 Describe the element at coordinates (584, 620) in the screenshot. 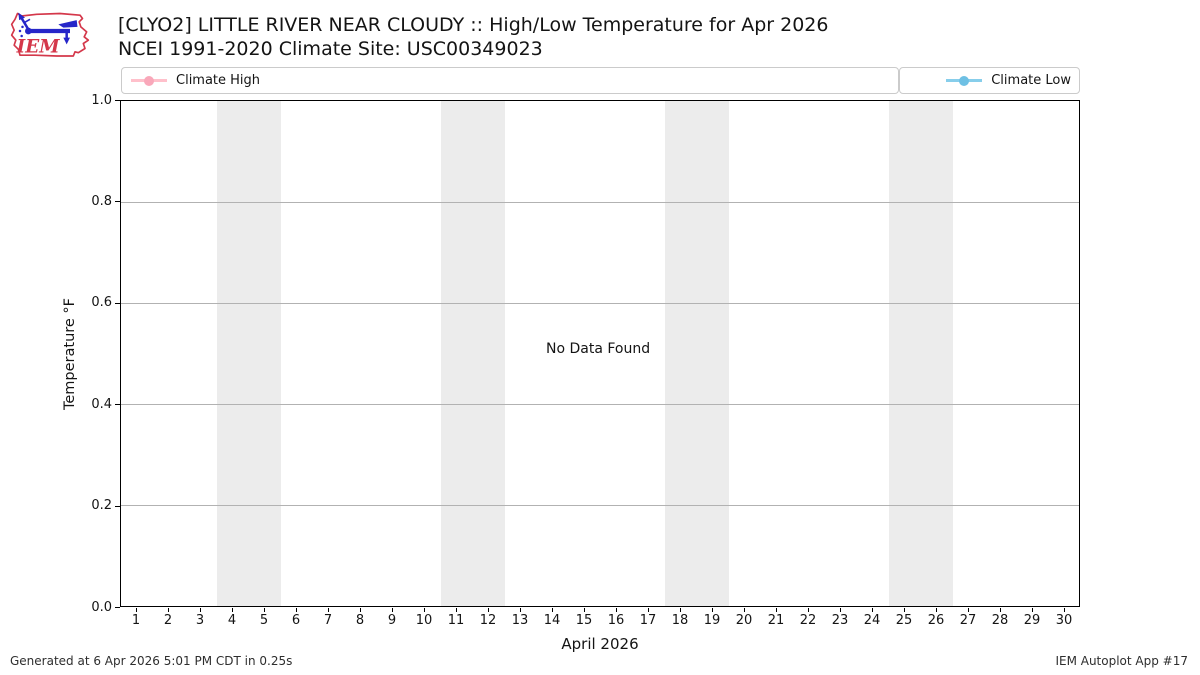

I see `x-tick-label: 15` at that location.